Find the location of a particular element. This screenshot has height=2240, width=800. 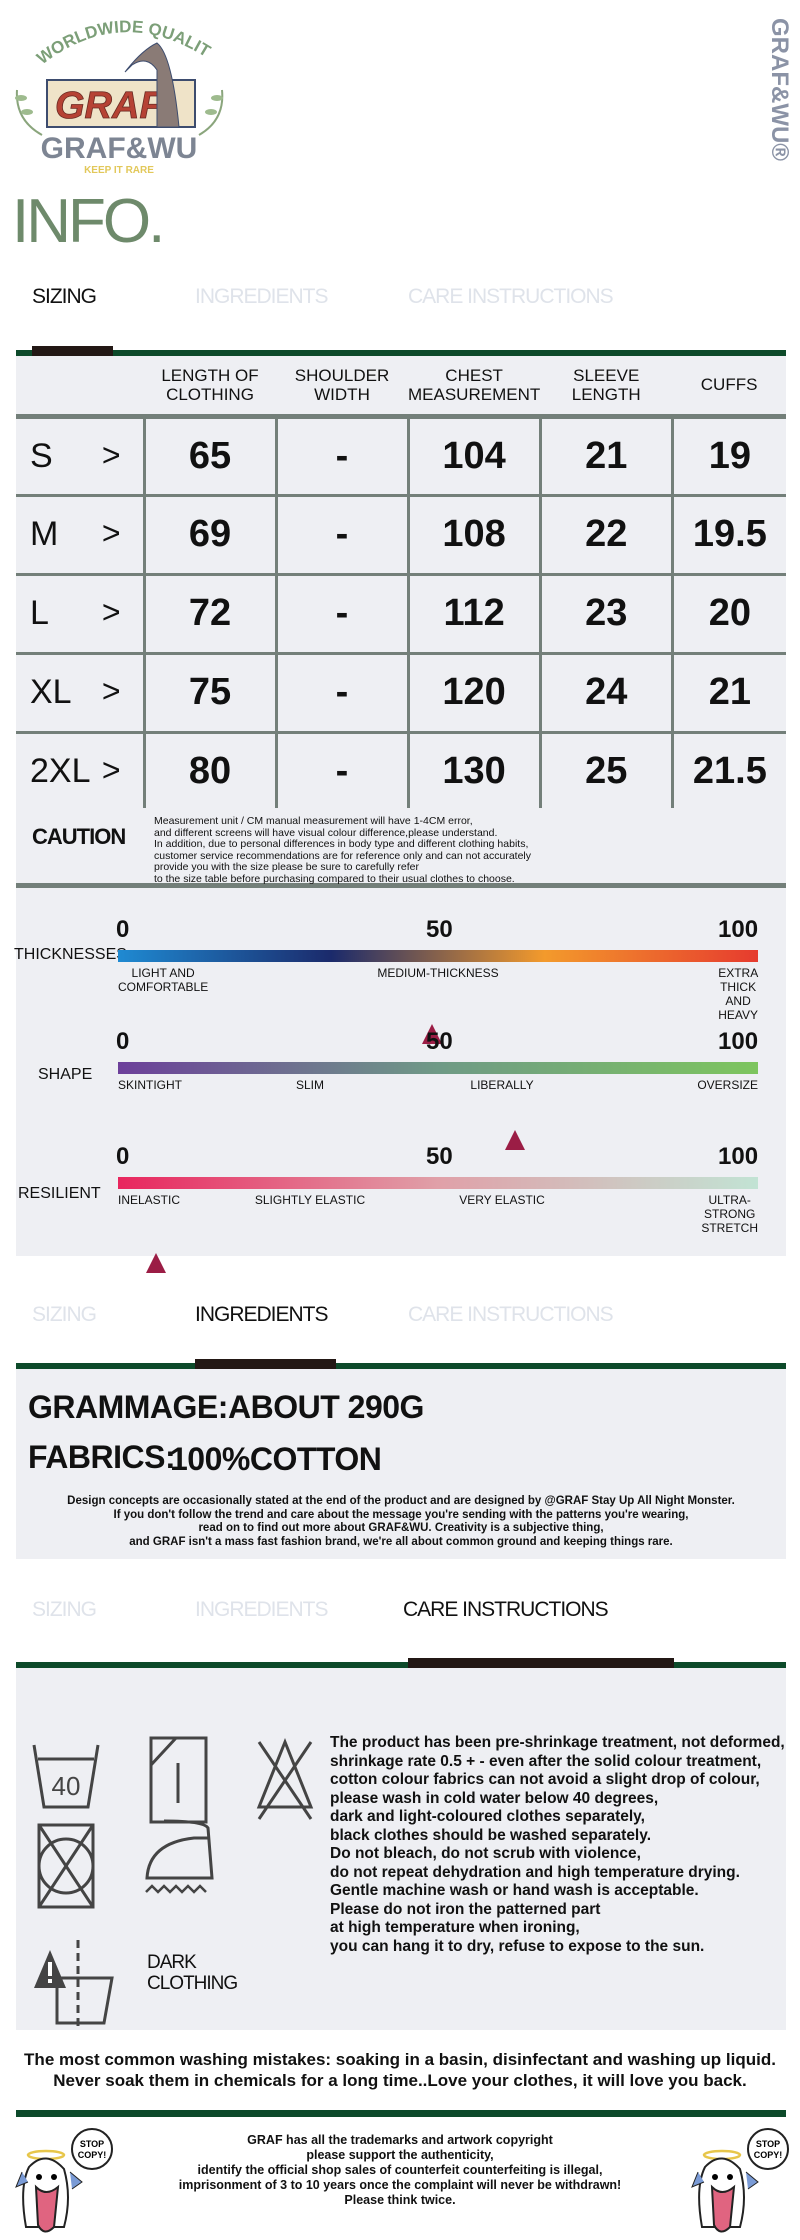

size-row: L >72-112 23 20 is located at coordinates (401, 613).